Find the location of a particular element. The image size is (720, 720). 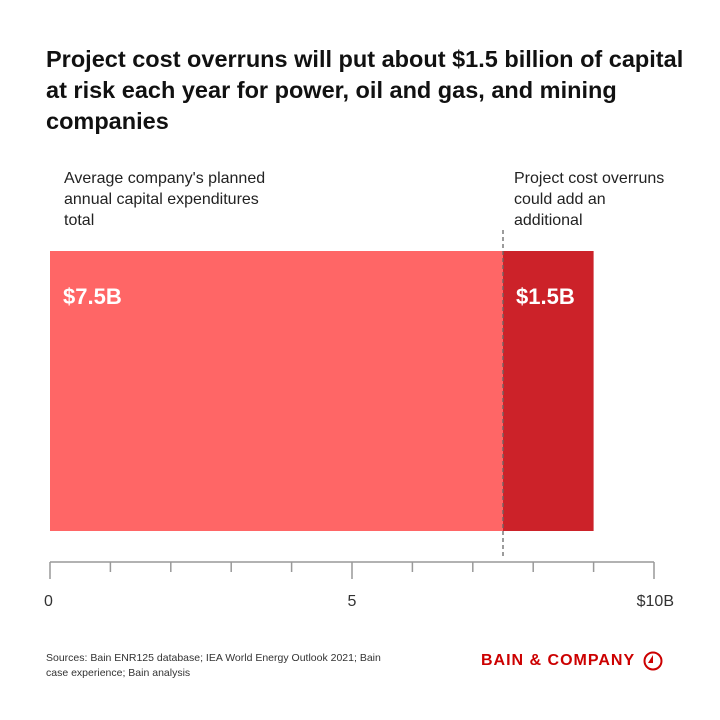

x-tick-label: 5 is located at coordinates (352, 601).